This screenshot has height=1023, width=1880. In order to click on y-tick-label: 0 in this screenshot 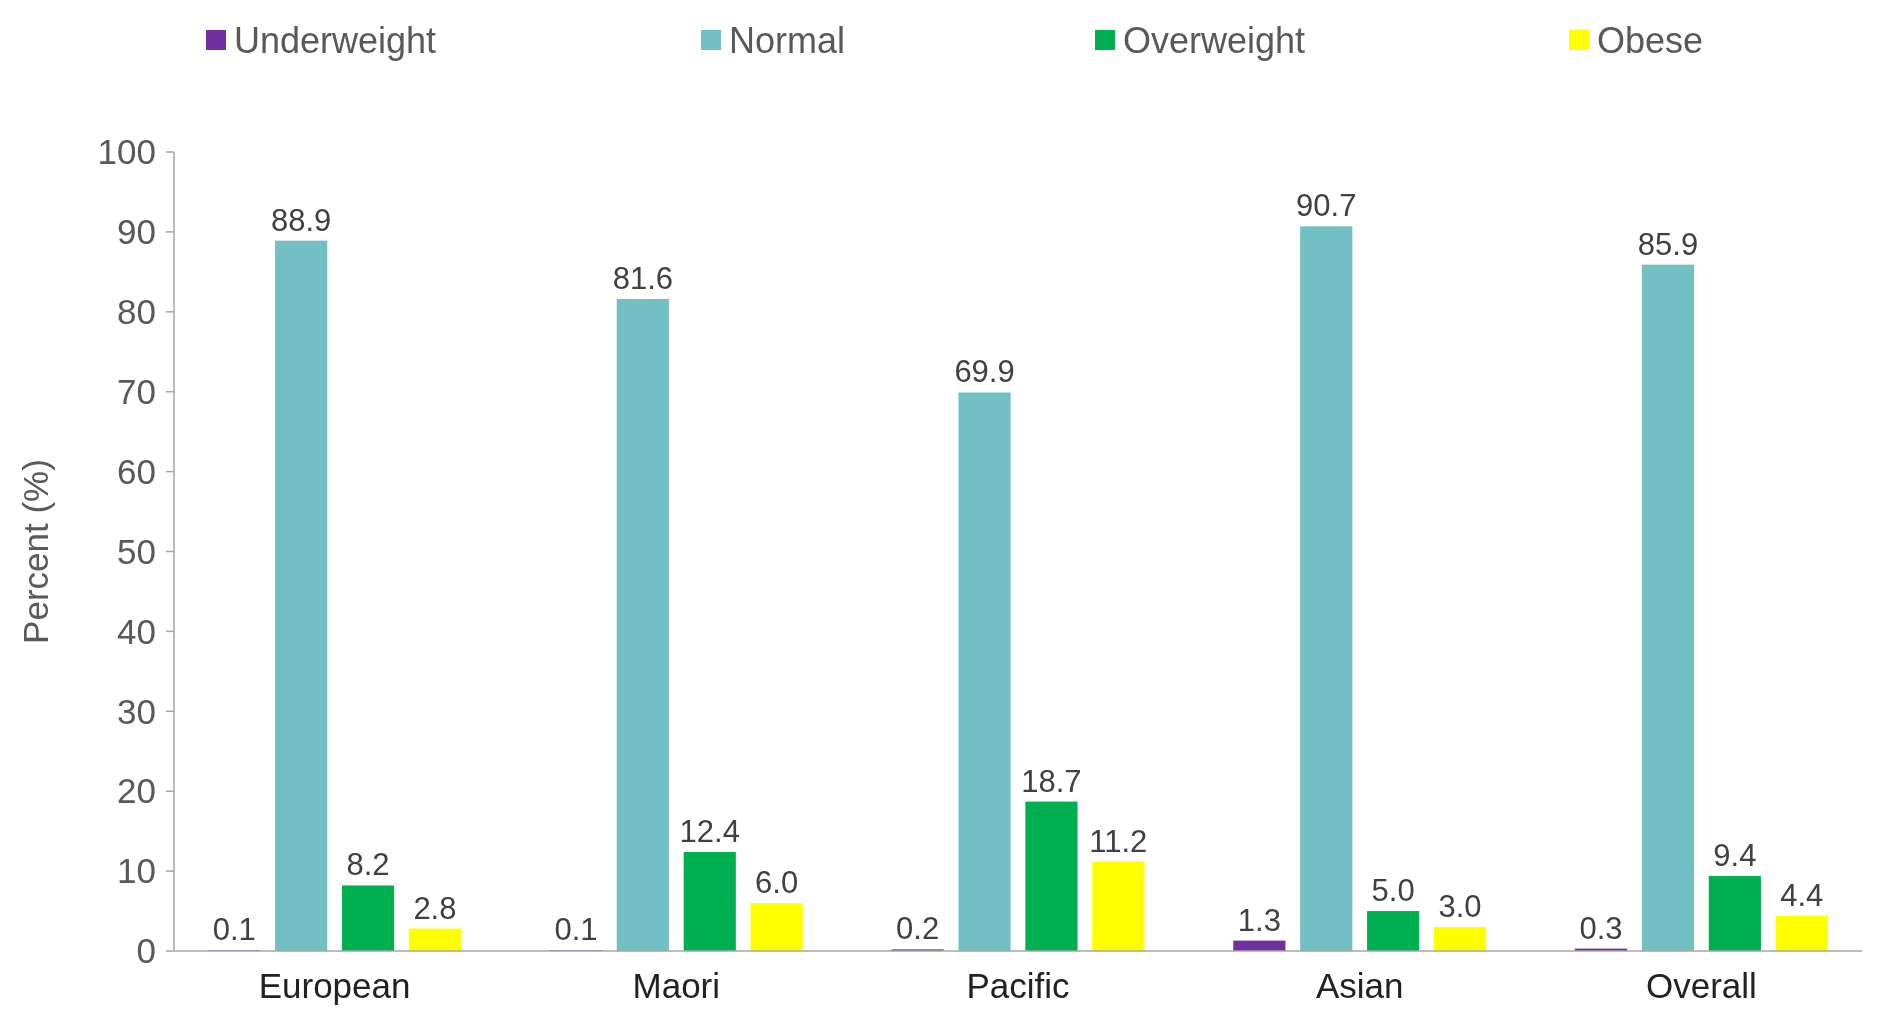, I will do `click(146, 951)`.